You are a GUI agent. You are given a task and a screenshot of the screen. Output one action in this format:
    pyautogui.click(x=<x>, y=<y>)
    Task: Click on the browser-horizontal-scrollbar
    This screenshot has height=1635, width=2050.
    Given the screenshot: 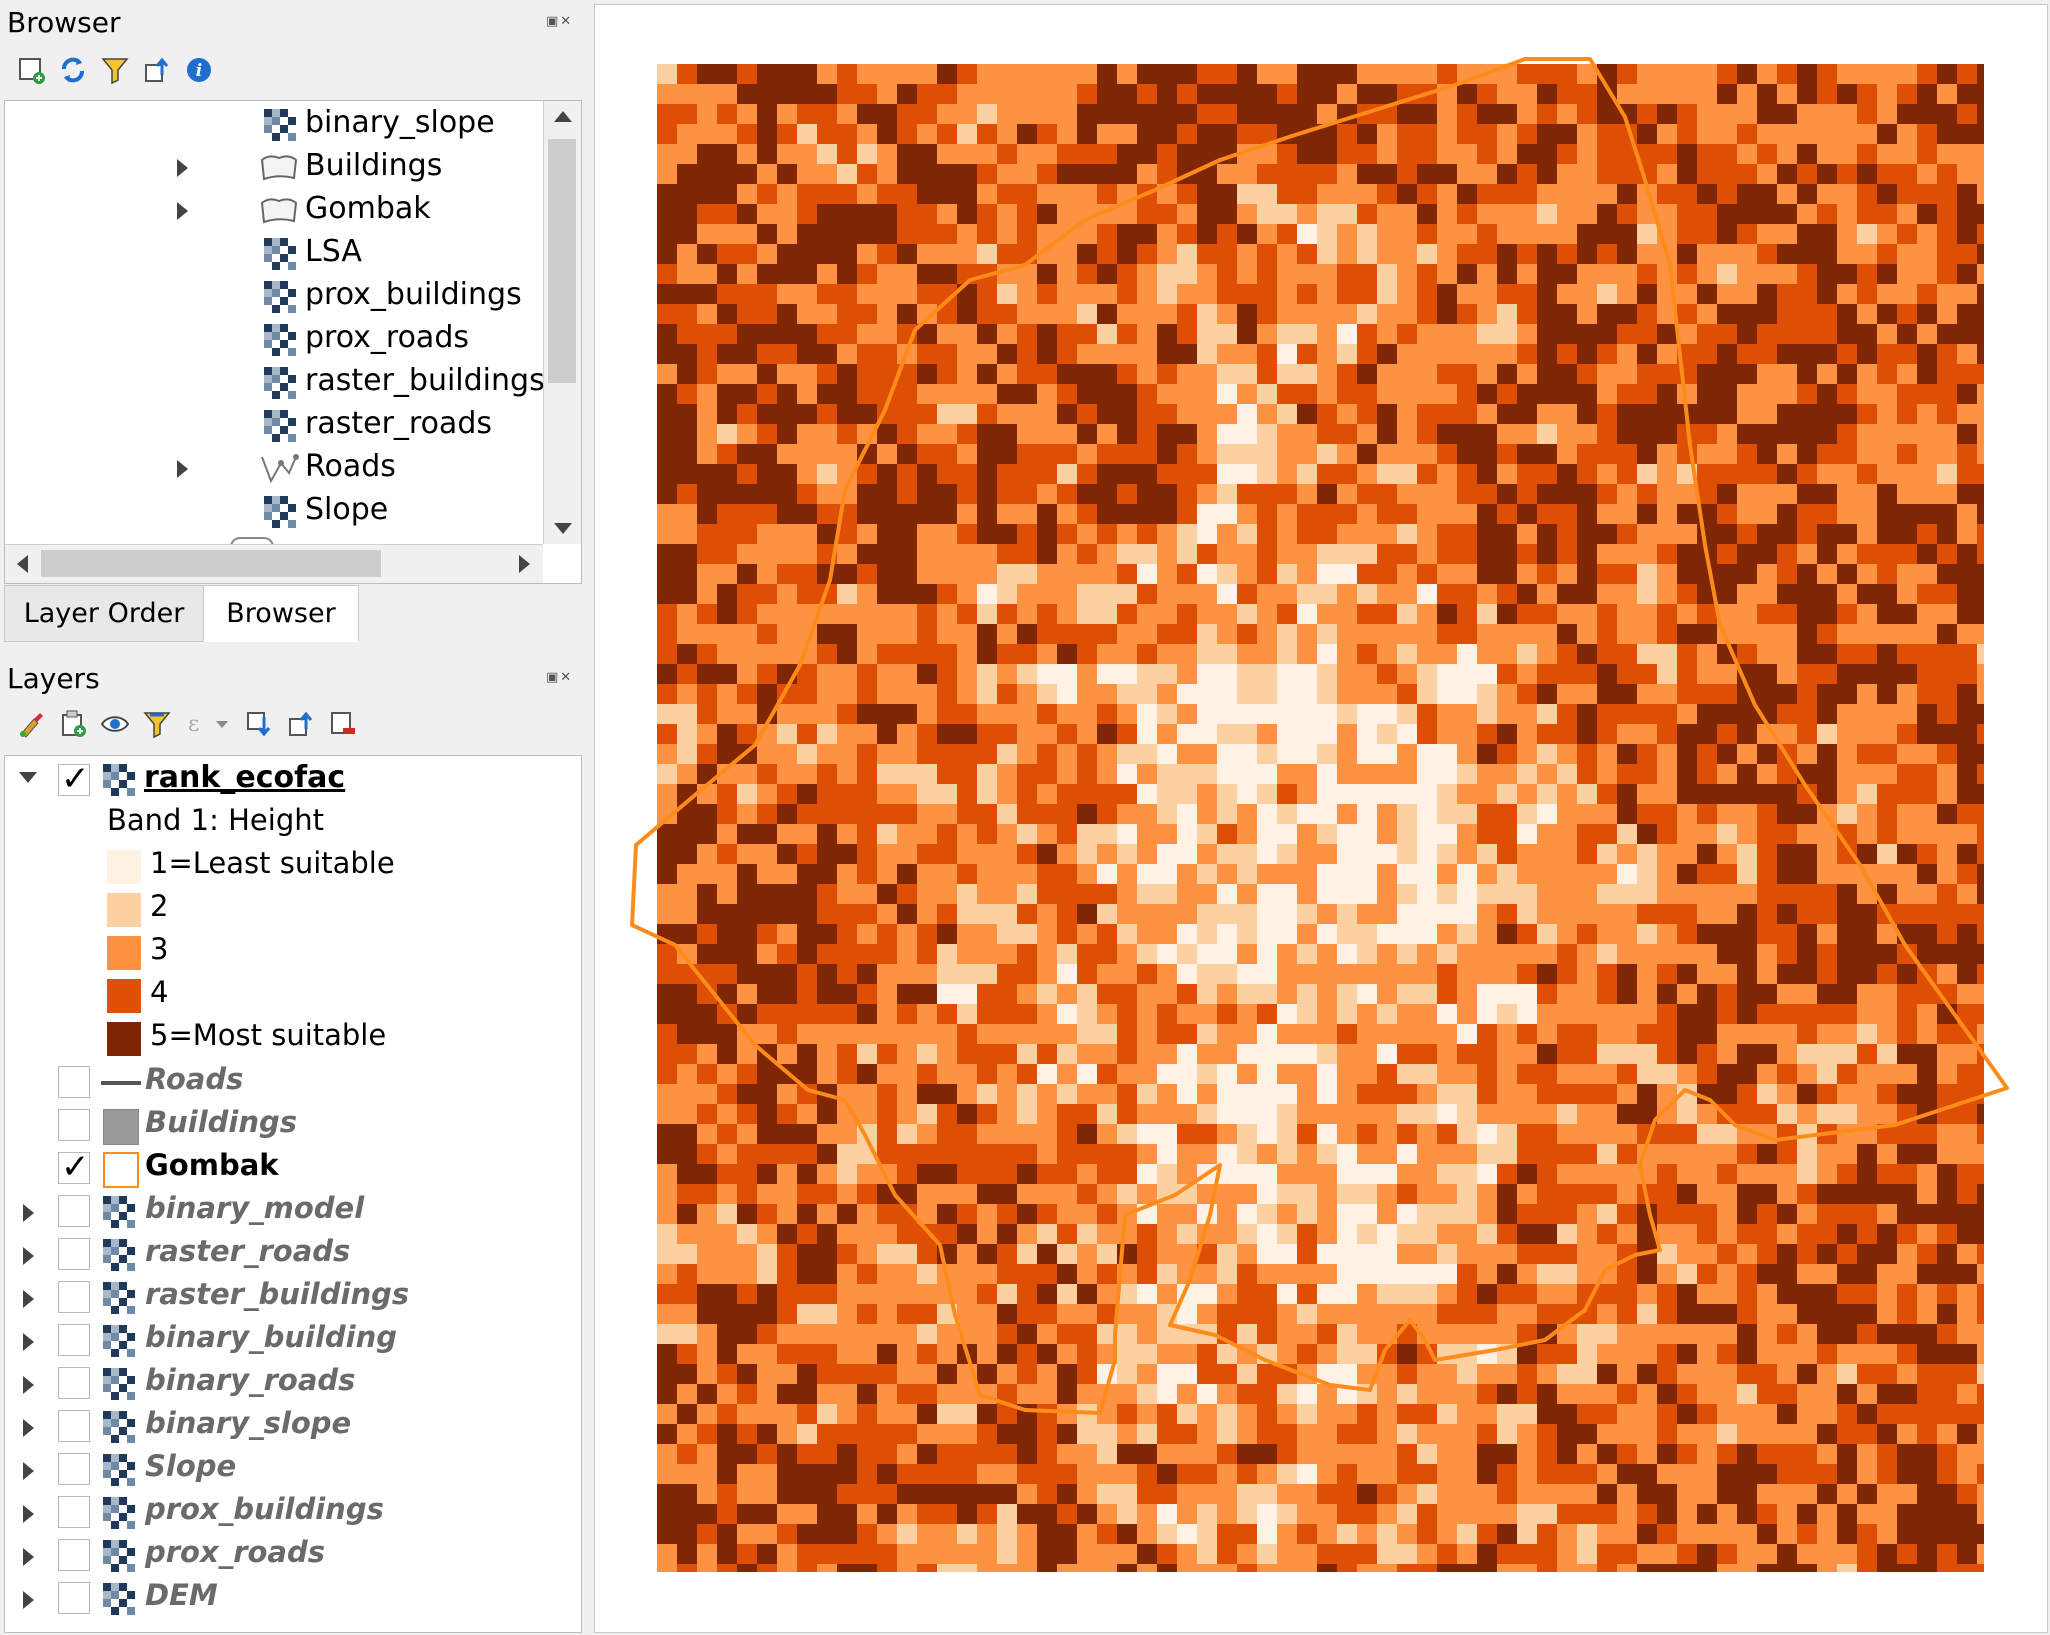 What is the action you would take?
    pyautogui.click(x=274, y=563)
    